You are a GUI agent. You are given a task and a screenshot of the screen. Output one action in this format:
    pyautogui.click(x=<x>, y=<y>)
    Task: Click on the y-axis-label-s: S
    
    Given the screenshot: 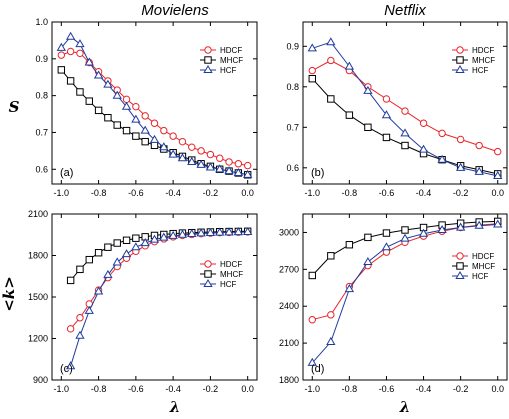 What is the action you would take?
    pyautogui.click(x=14, y=107)
    